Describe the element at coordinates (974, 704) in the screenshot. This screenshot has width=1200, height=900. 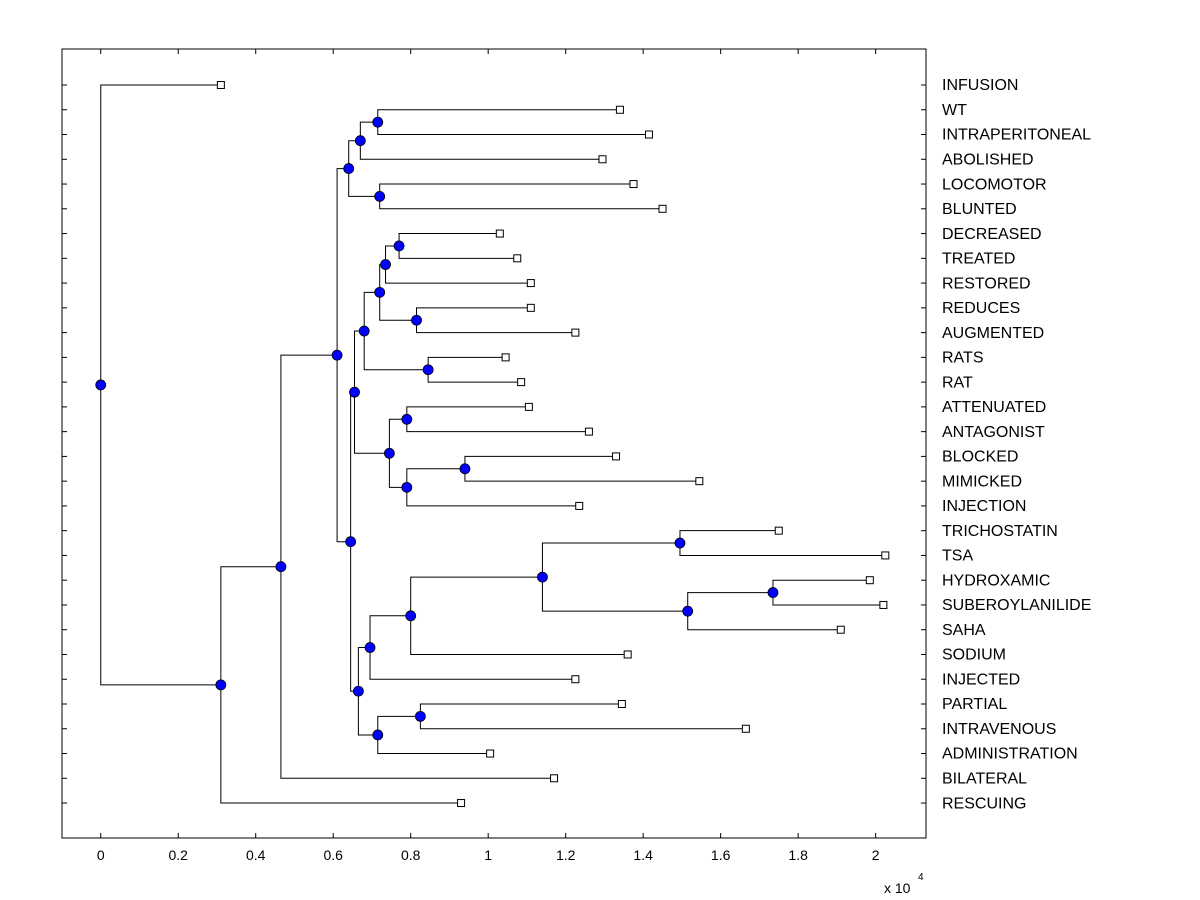
I see `leaf-label-partial: PARTIAL` at that location.